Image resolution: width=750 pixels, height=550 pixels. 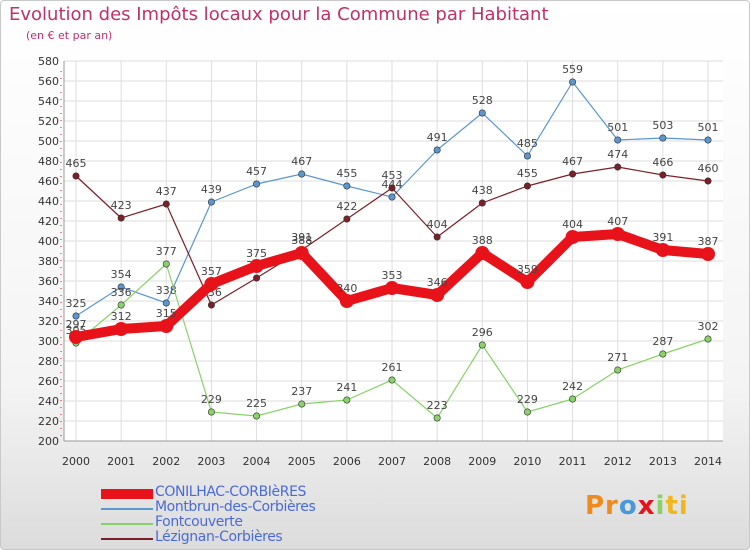 What do you see at coordinates (219, 537) in the screenshot?
I see `legend-label-lezignan: Lézignan-Corbières` at bounding box center [219, 537].